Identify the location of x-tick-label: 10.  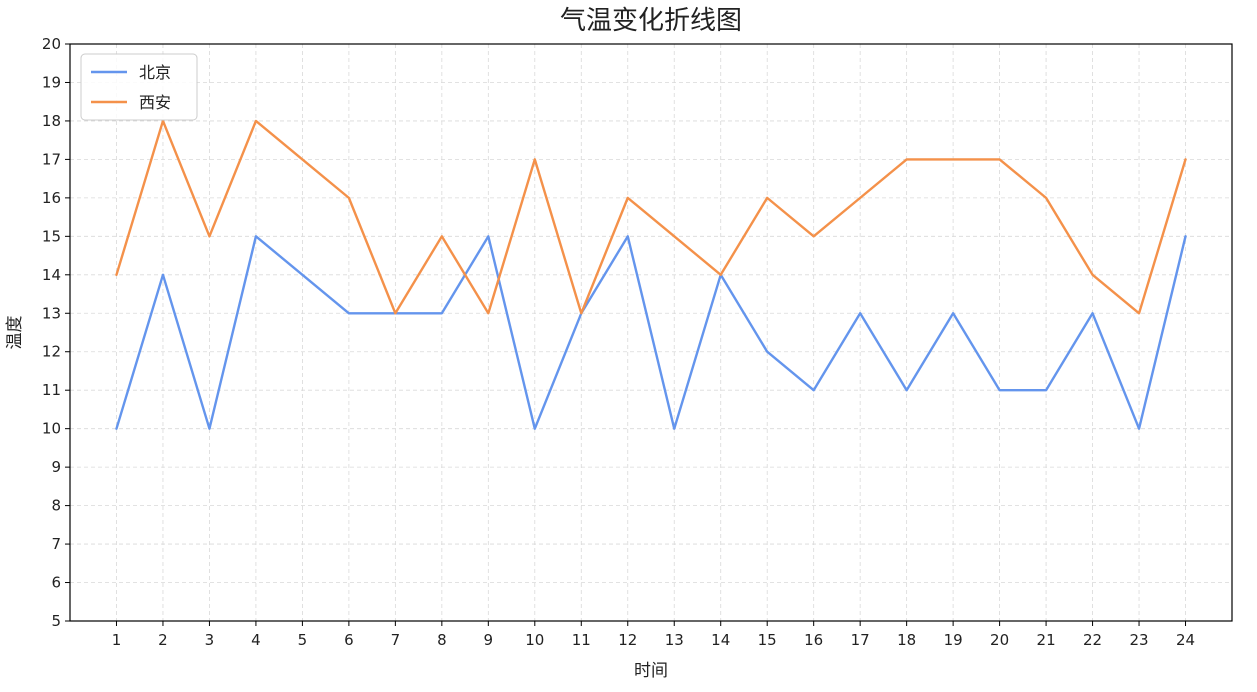
(534, 640).